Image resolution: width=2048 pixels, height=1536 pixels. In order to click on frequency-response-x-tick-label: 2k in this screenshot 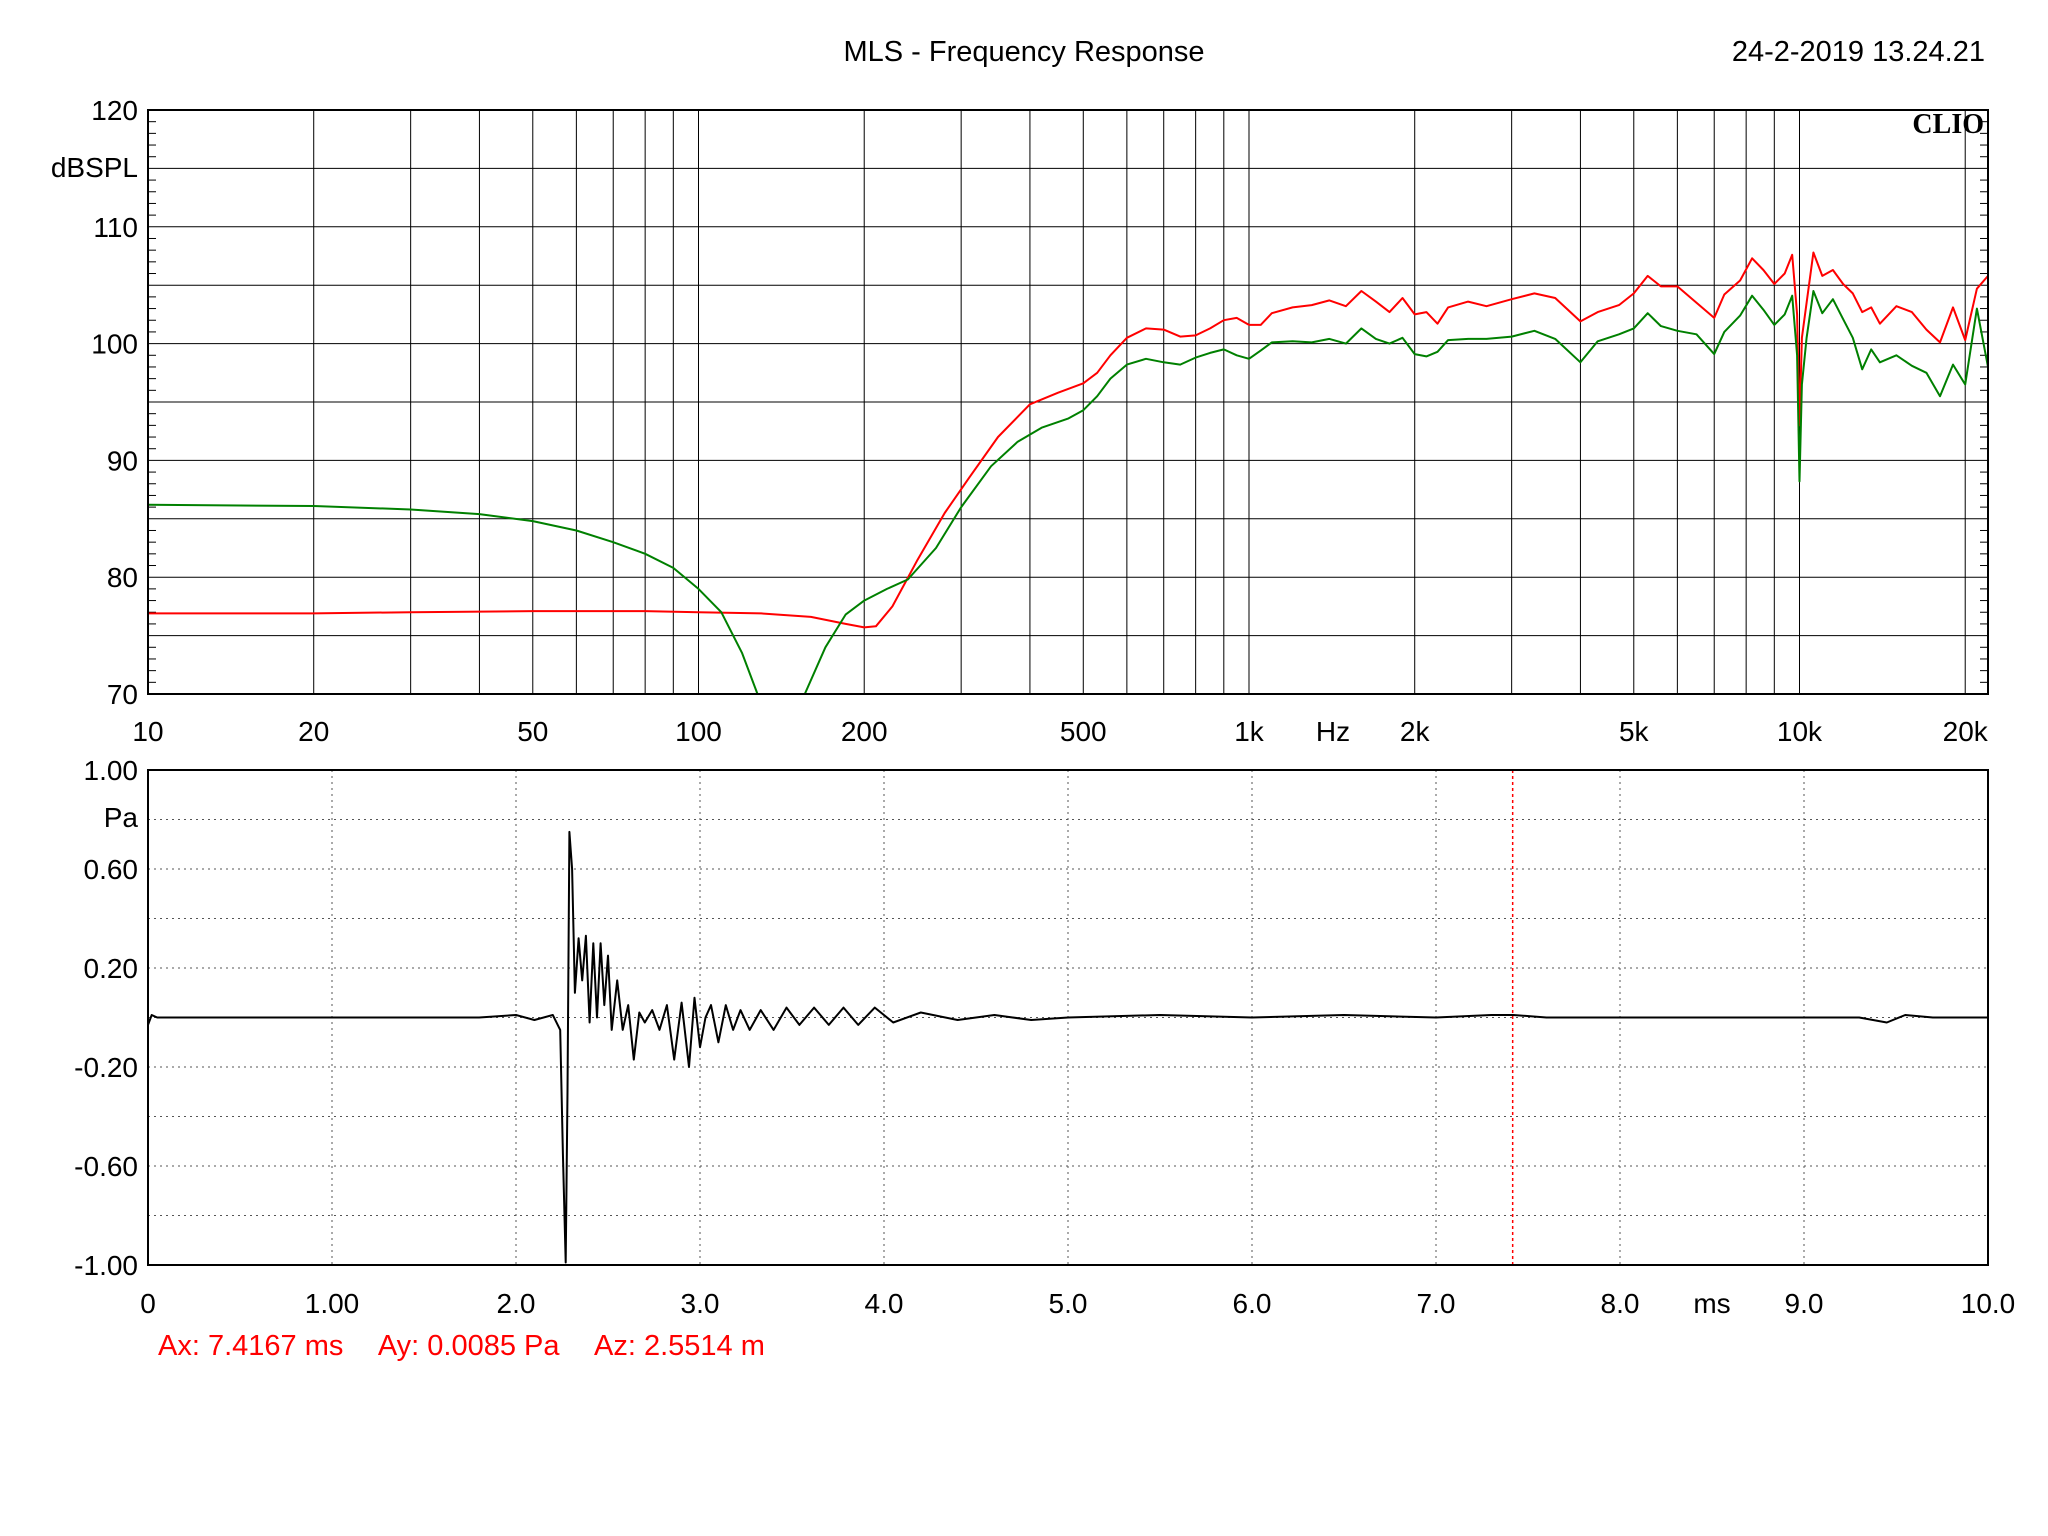, I will do `click(1415, 731)`.